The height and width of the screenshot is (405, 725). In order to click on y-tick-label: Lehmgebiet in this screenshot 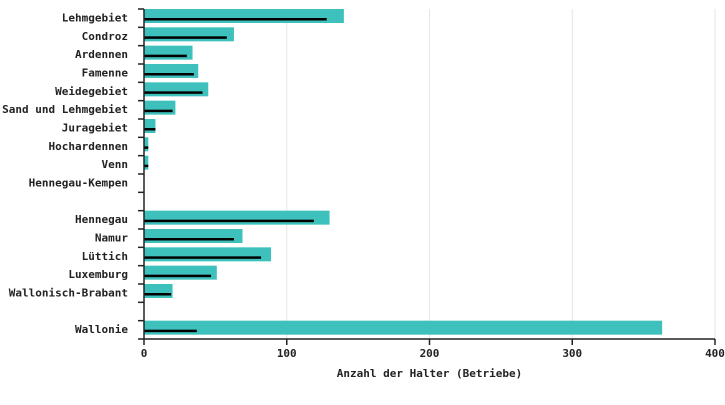, I will do `click(95, 18)`.